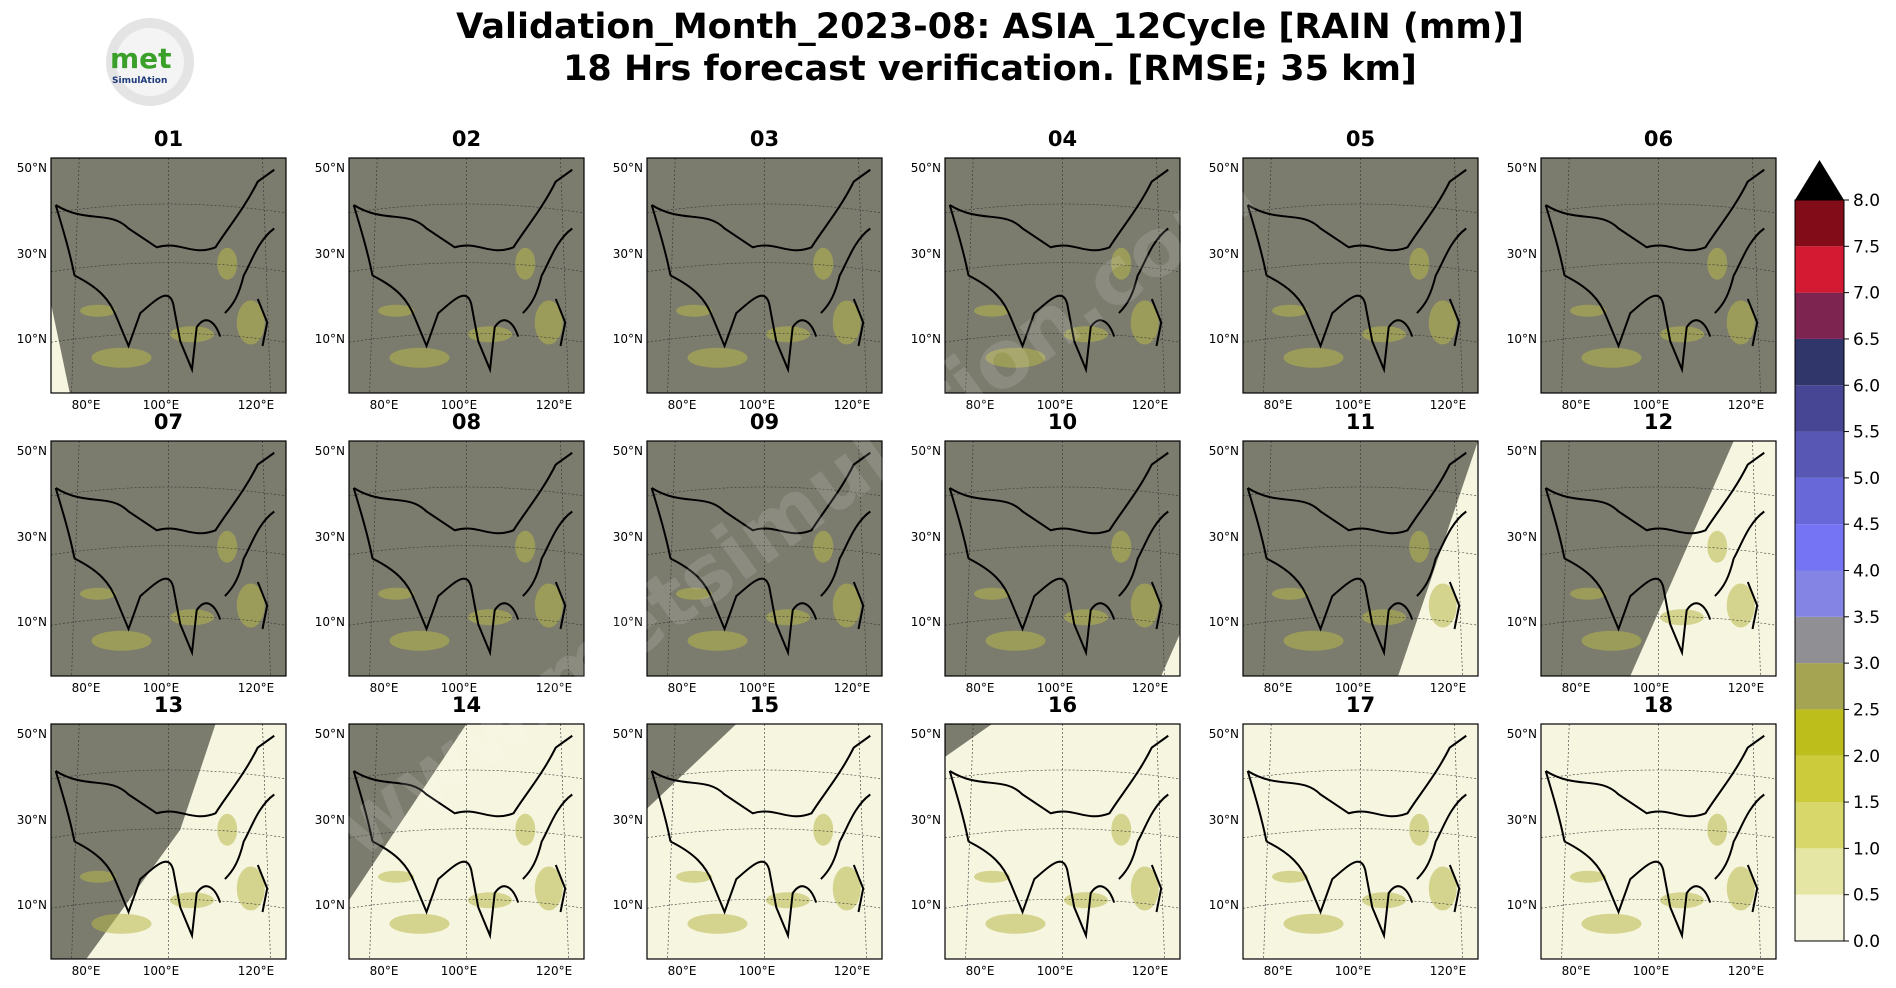 The width and height of the screenshot is (1896, 988). What do you see at coordinates (1866, 386) in the screenshot?
I see `colorbar-tick-label: 6.0` at bounding box center [1866, 386].